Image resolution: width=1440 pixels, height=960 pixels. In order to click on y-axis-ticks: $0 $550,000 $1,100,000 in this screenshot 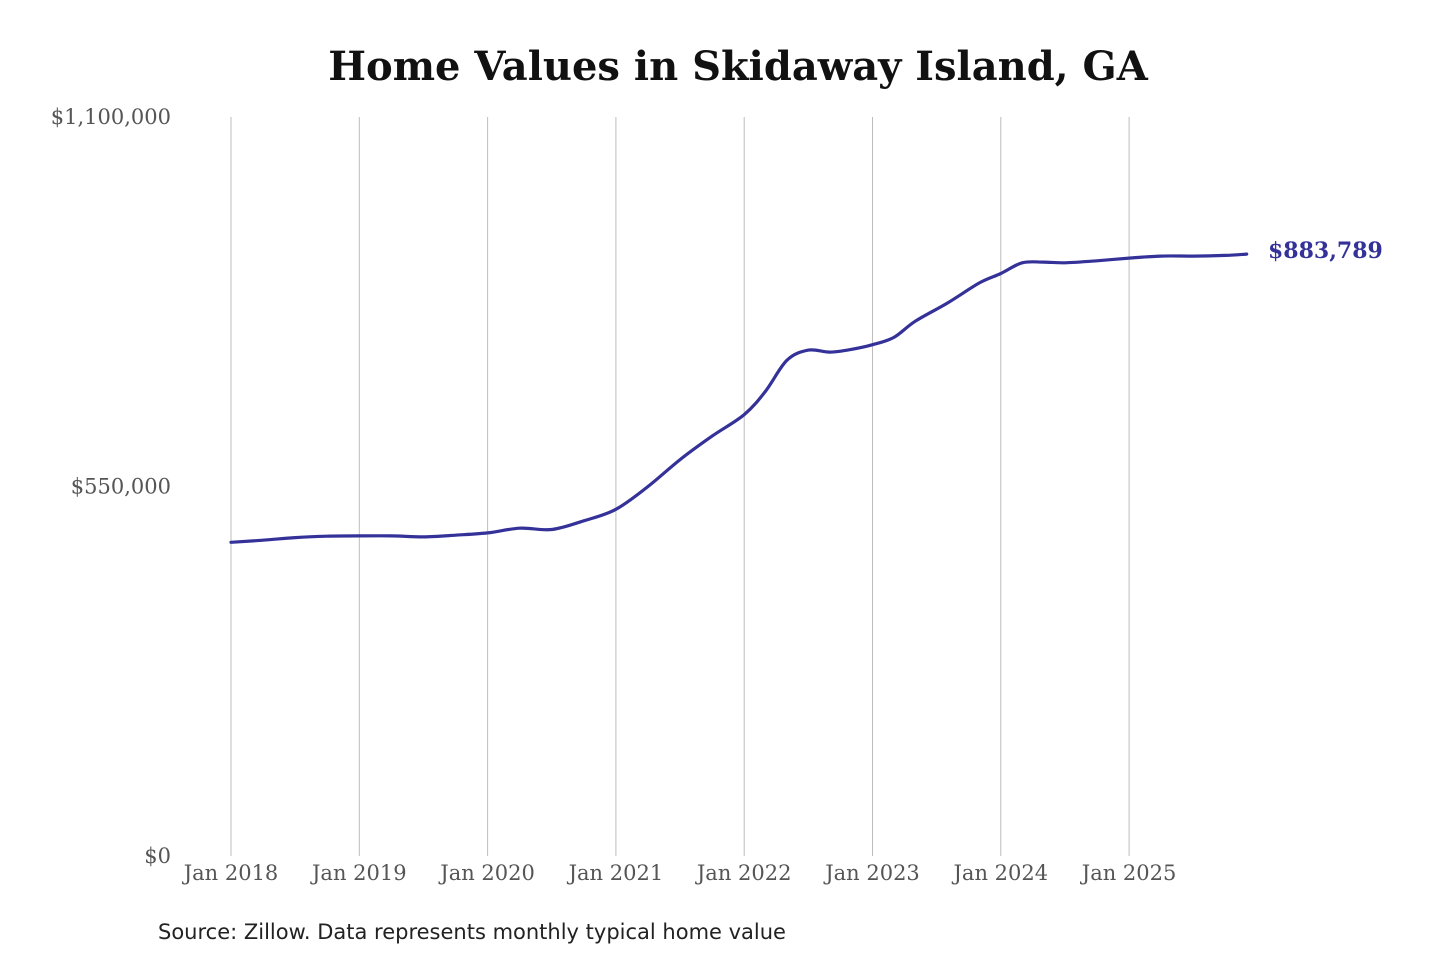, I will do `click(111, 486)`.